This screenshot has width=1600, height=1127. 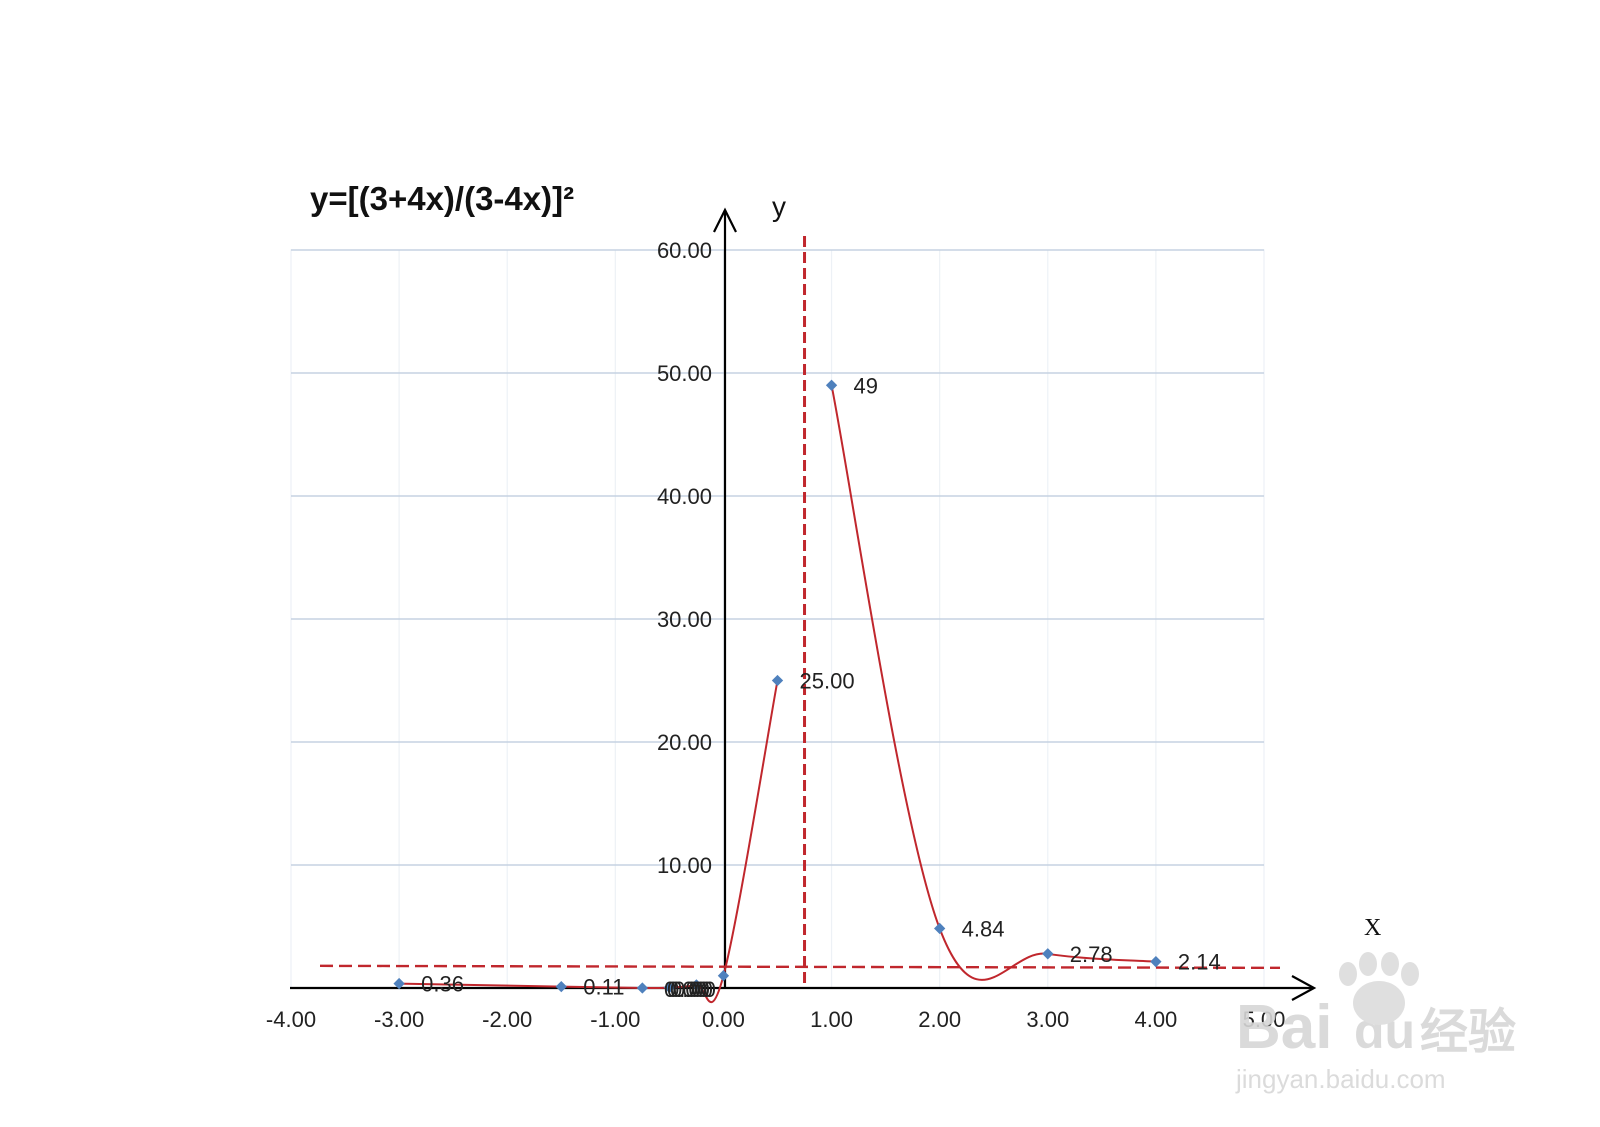 What do you see at coordinates (399, 1019) in the screenshot?
I see `x-tick-label: -3.00` at bounding box center [399, 1019].